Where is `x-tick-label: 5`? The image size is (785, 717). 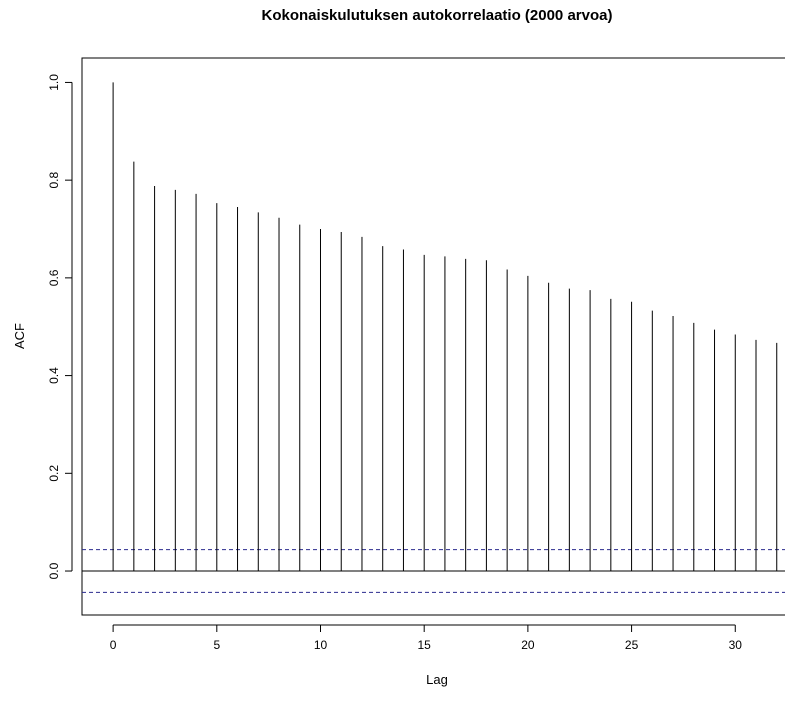
x-tick-label: 5 is located at coordinates (216, 645).